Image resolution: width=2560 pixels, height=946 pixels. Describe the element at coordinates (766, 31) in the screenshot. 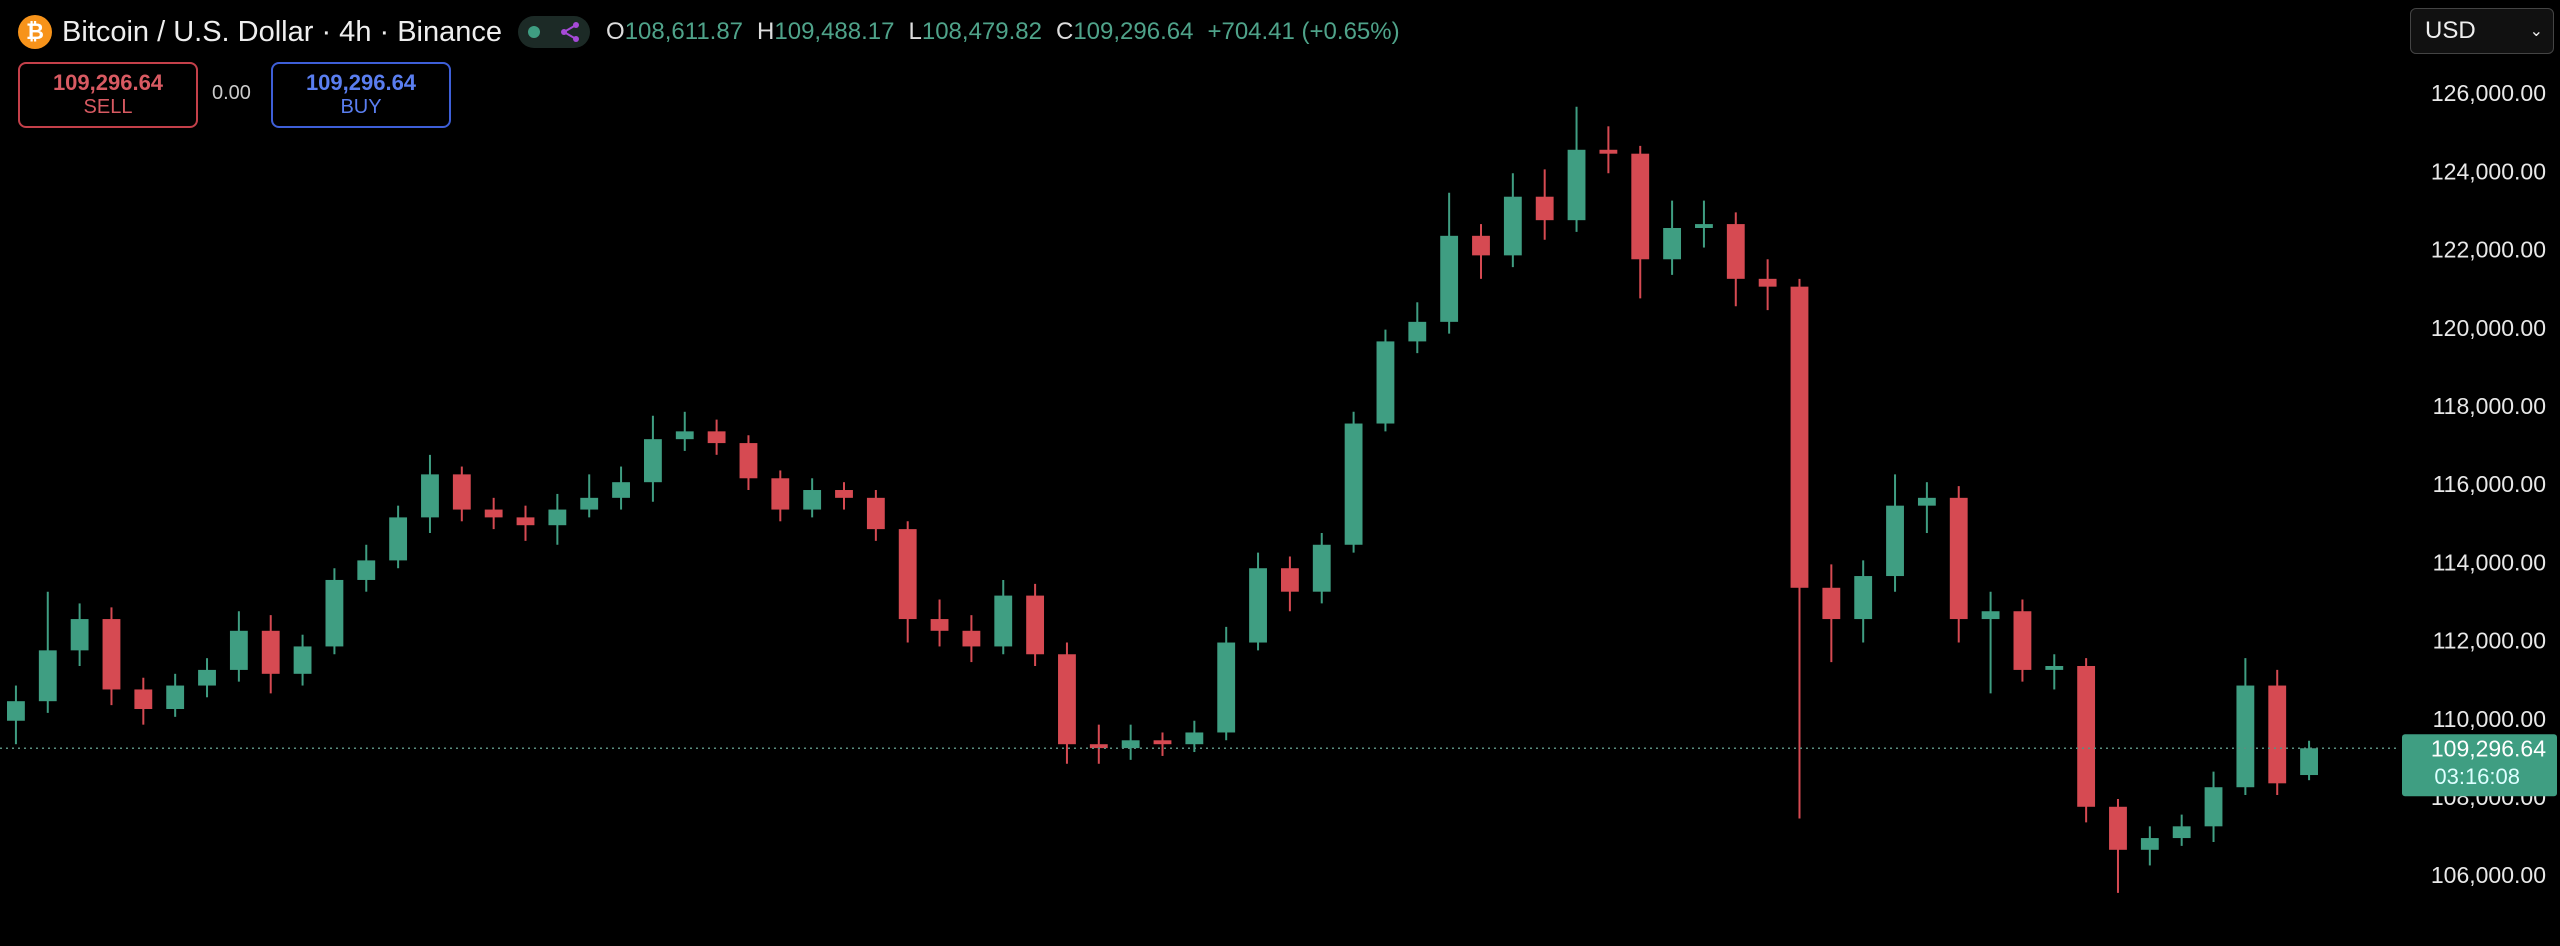

I see `ohlc-key: H` at that location.